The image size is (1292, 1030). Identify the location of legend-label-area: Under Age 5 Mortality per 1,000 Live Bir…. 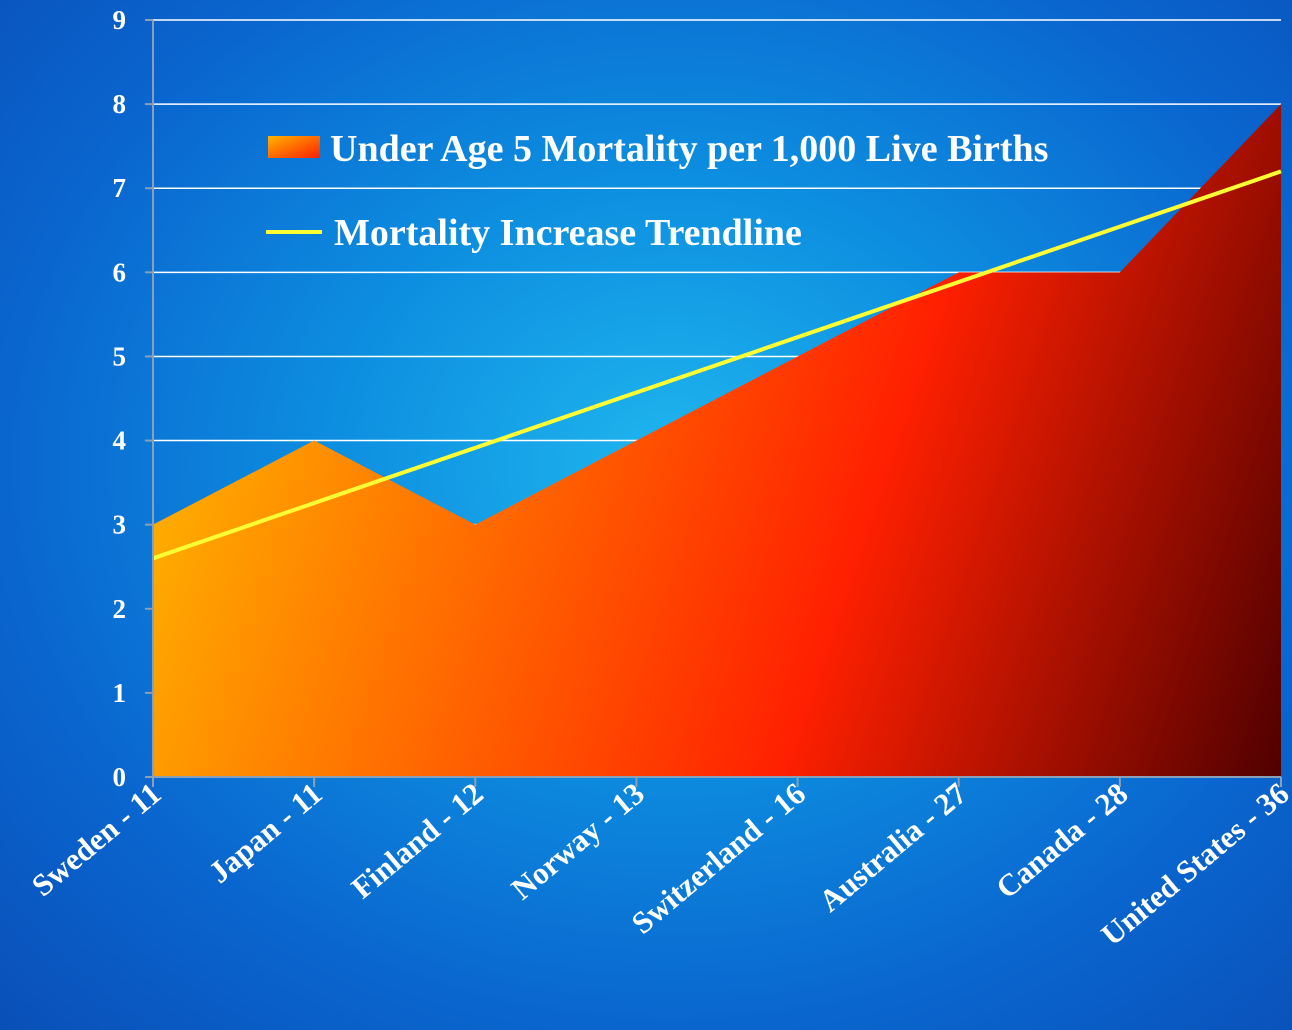
(689, 149).